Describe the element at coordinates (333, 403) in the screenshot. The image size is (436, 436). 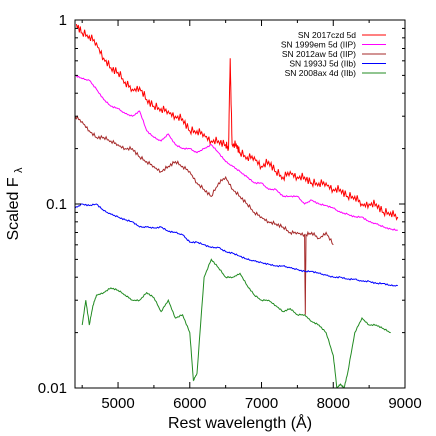
I see `x-tick-label: 8000` at that location.